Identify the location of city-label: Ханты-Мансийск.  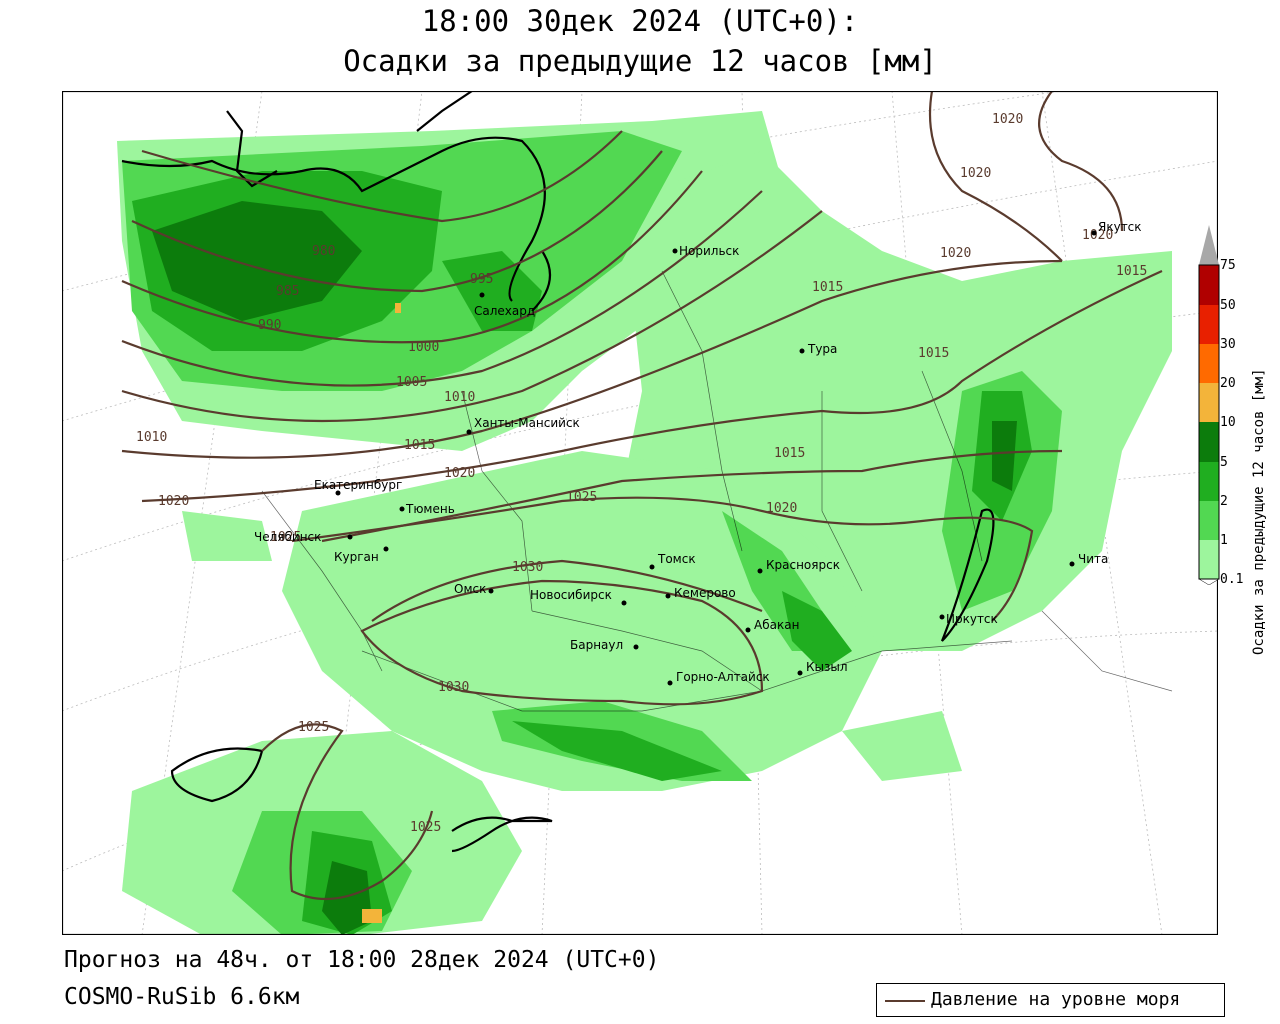
(527, 423).